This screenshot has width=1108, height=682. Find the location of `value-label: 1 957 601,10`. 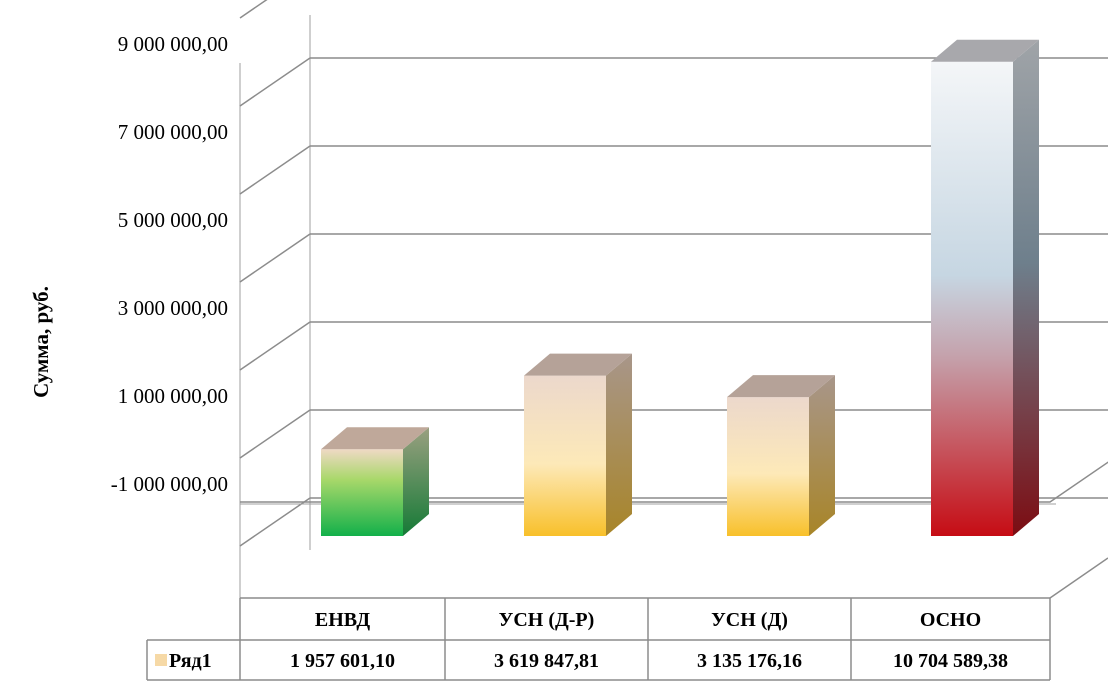

value-label: 1 957 601,10 is located at coordinates (342, 661).